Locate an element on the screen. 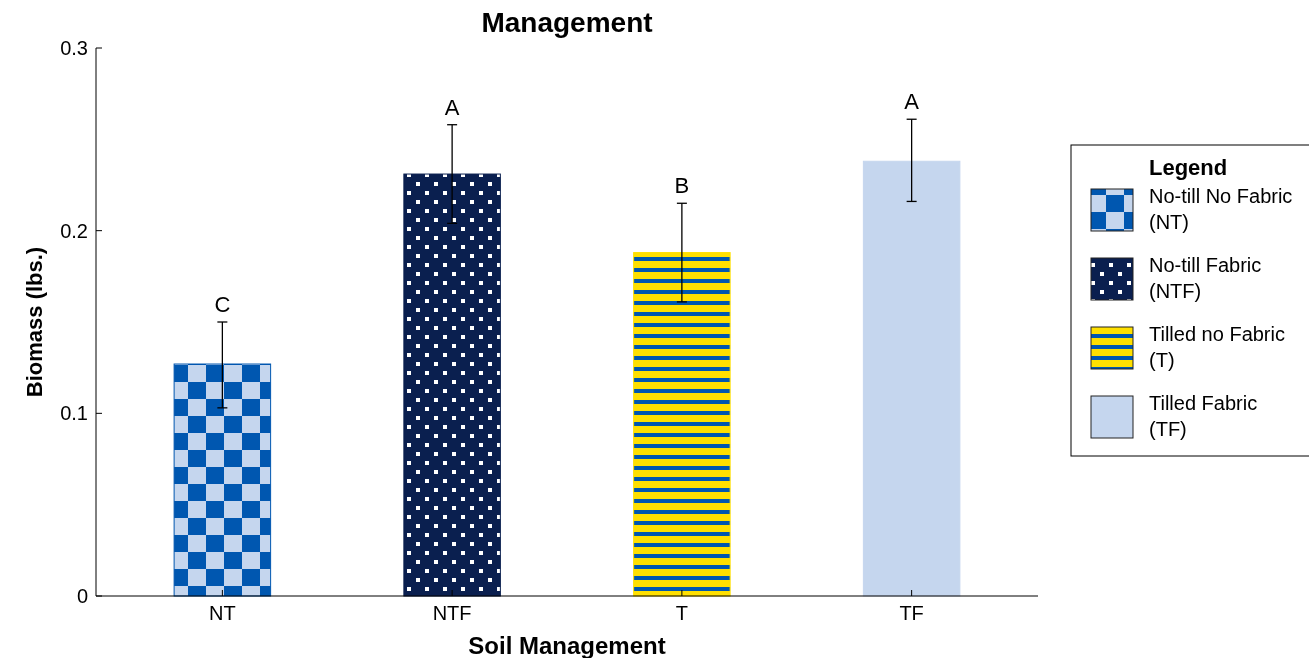 This screenshot has height=658, width=1309. annotation: C is located at coordinates (222, 304).